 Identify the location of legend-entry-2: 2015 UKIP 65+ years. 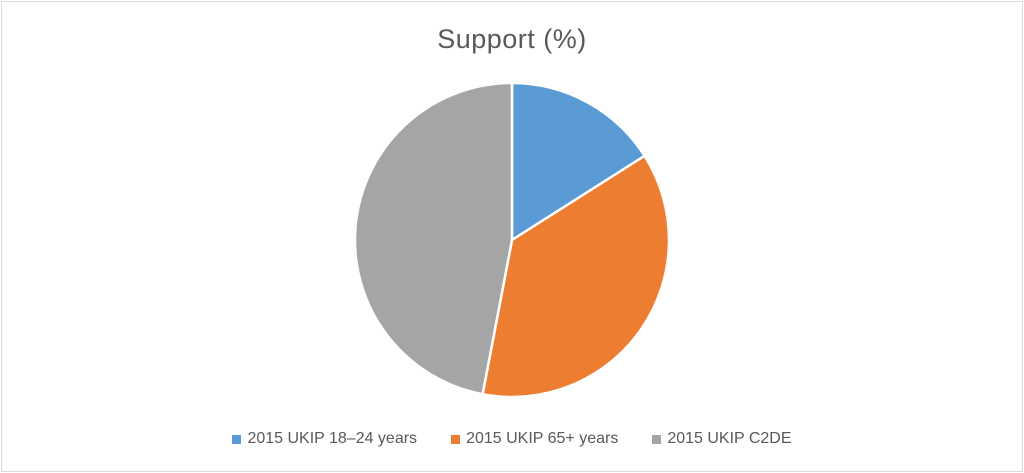
(534, 439).